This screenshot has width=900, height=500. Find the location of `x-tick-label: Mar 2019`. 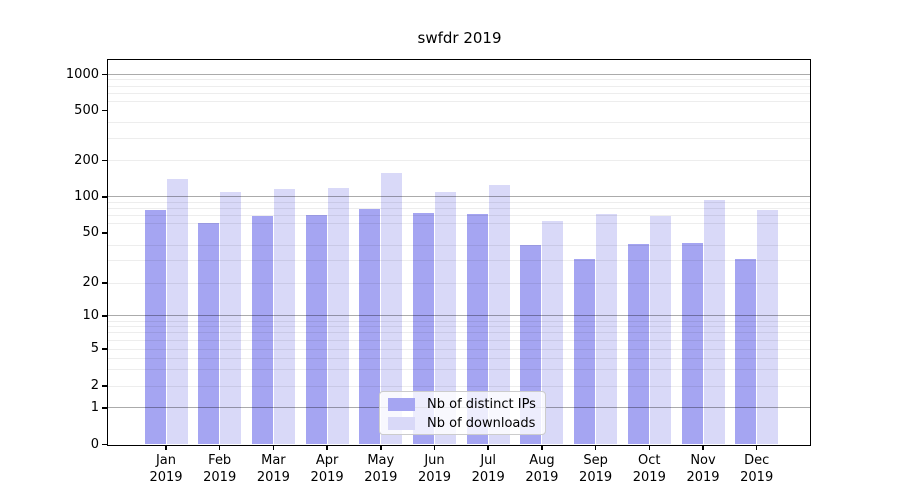

x-tick-label: Mar 2019 is located at coordinates (273, 469).